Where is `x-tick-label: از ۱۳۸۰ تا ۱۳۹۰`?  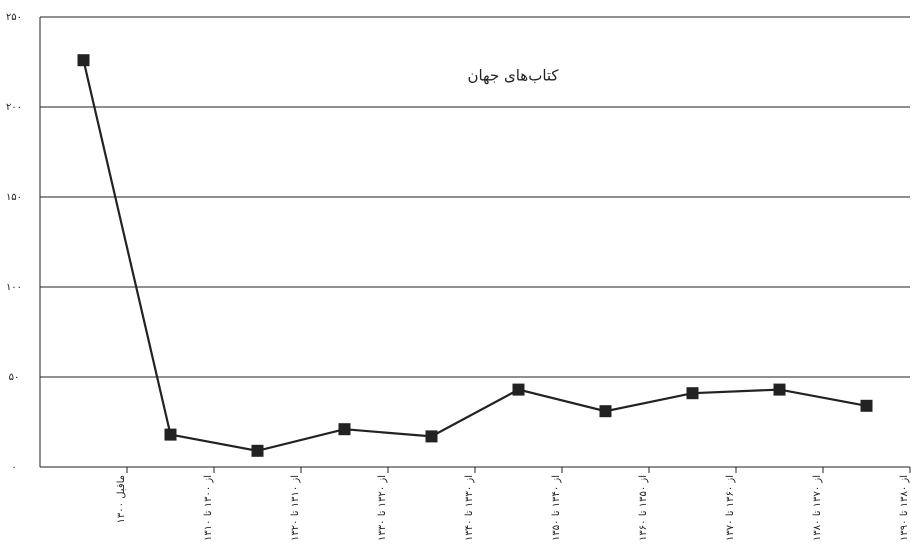 x-tick-label: از ۱۳۸۰ تا ۱۳۹۰ is located at coordinates (904, 508).